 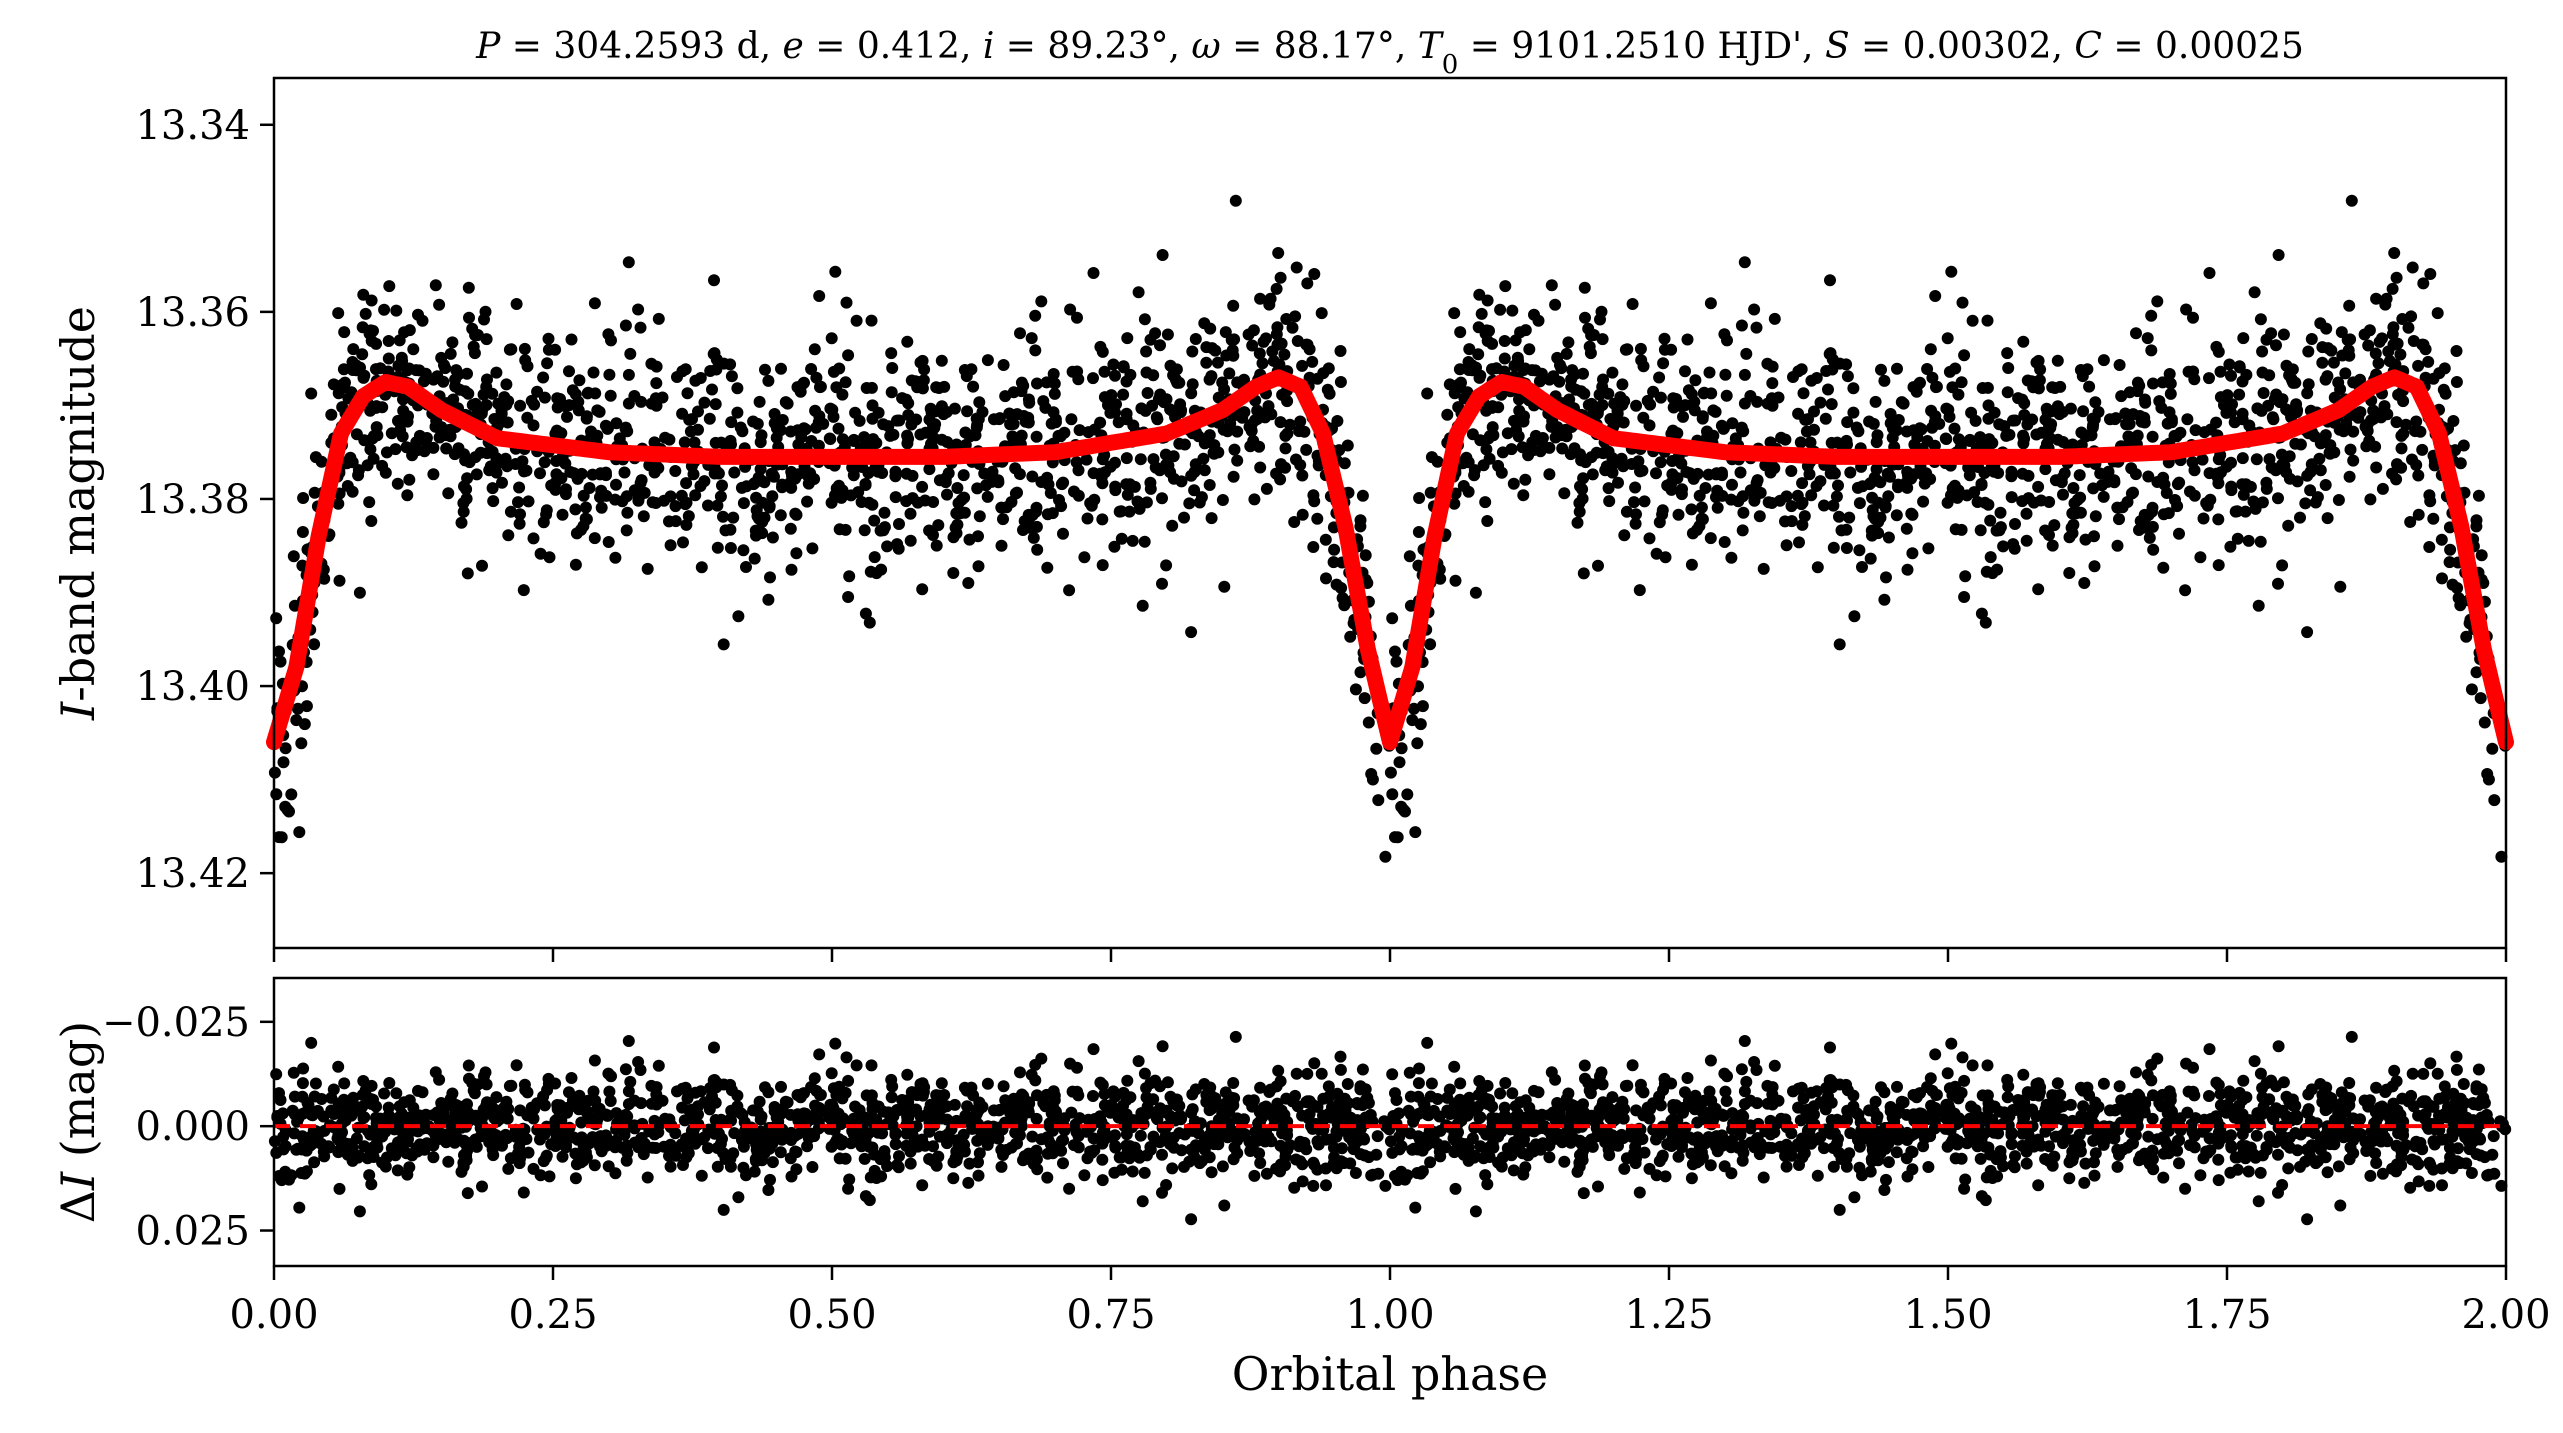 I want to click on top-x-axis, so click(x=1390, y=955).